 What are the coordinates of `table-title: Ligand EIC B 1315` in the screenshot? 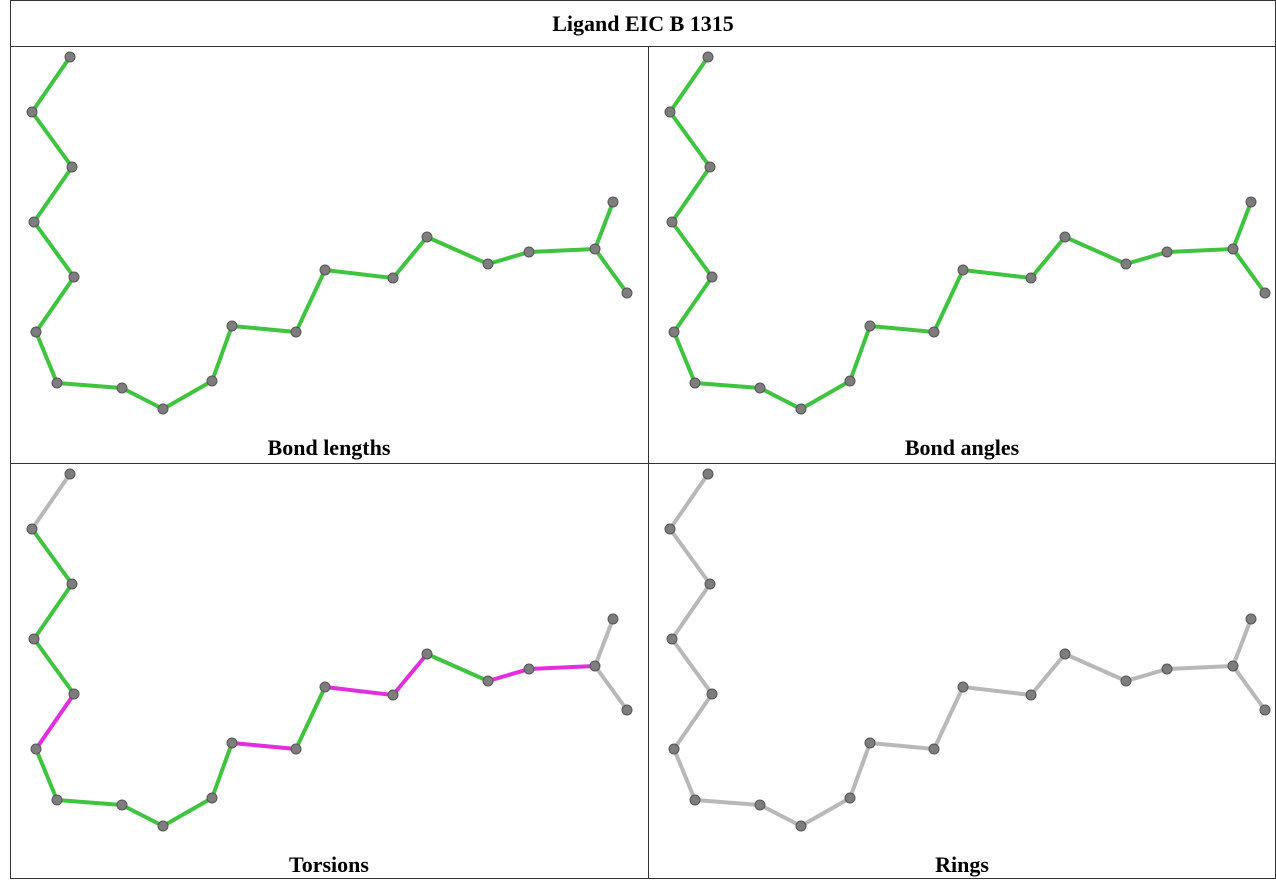 It's located at (643, 23).